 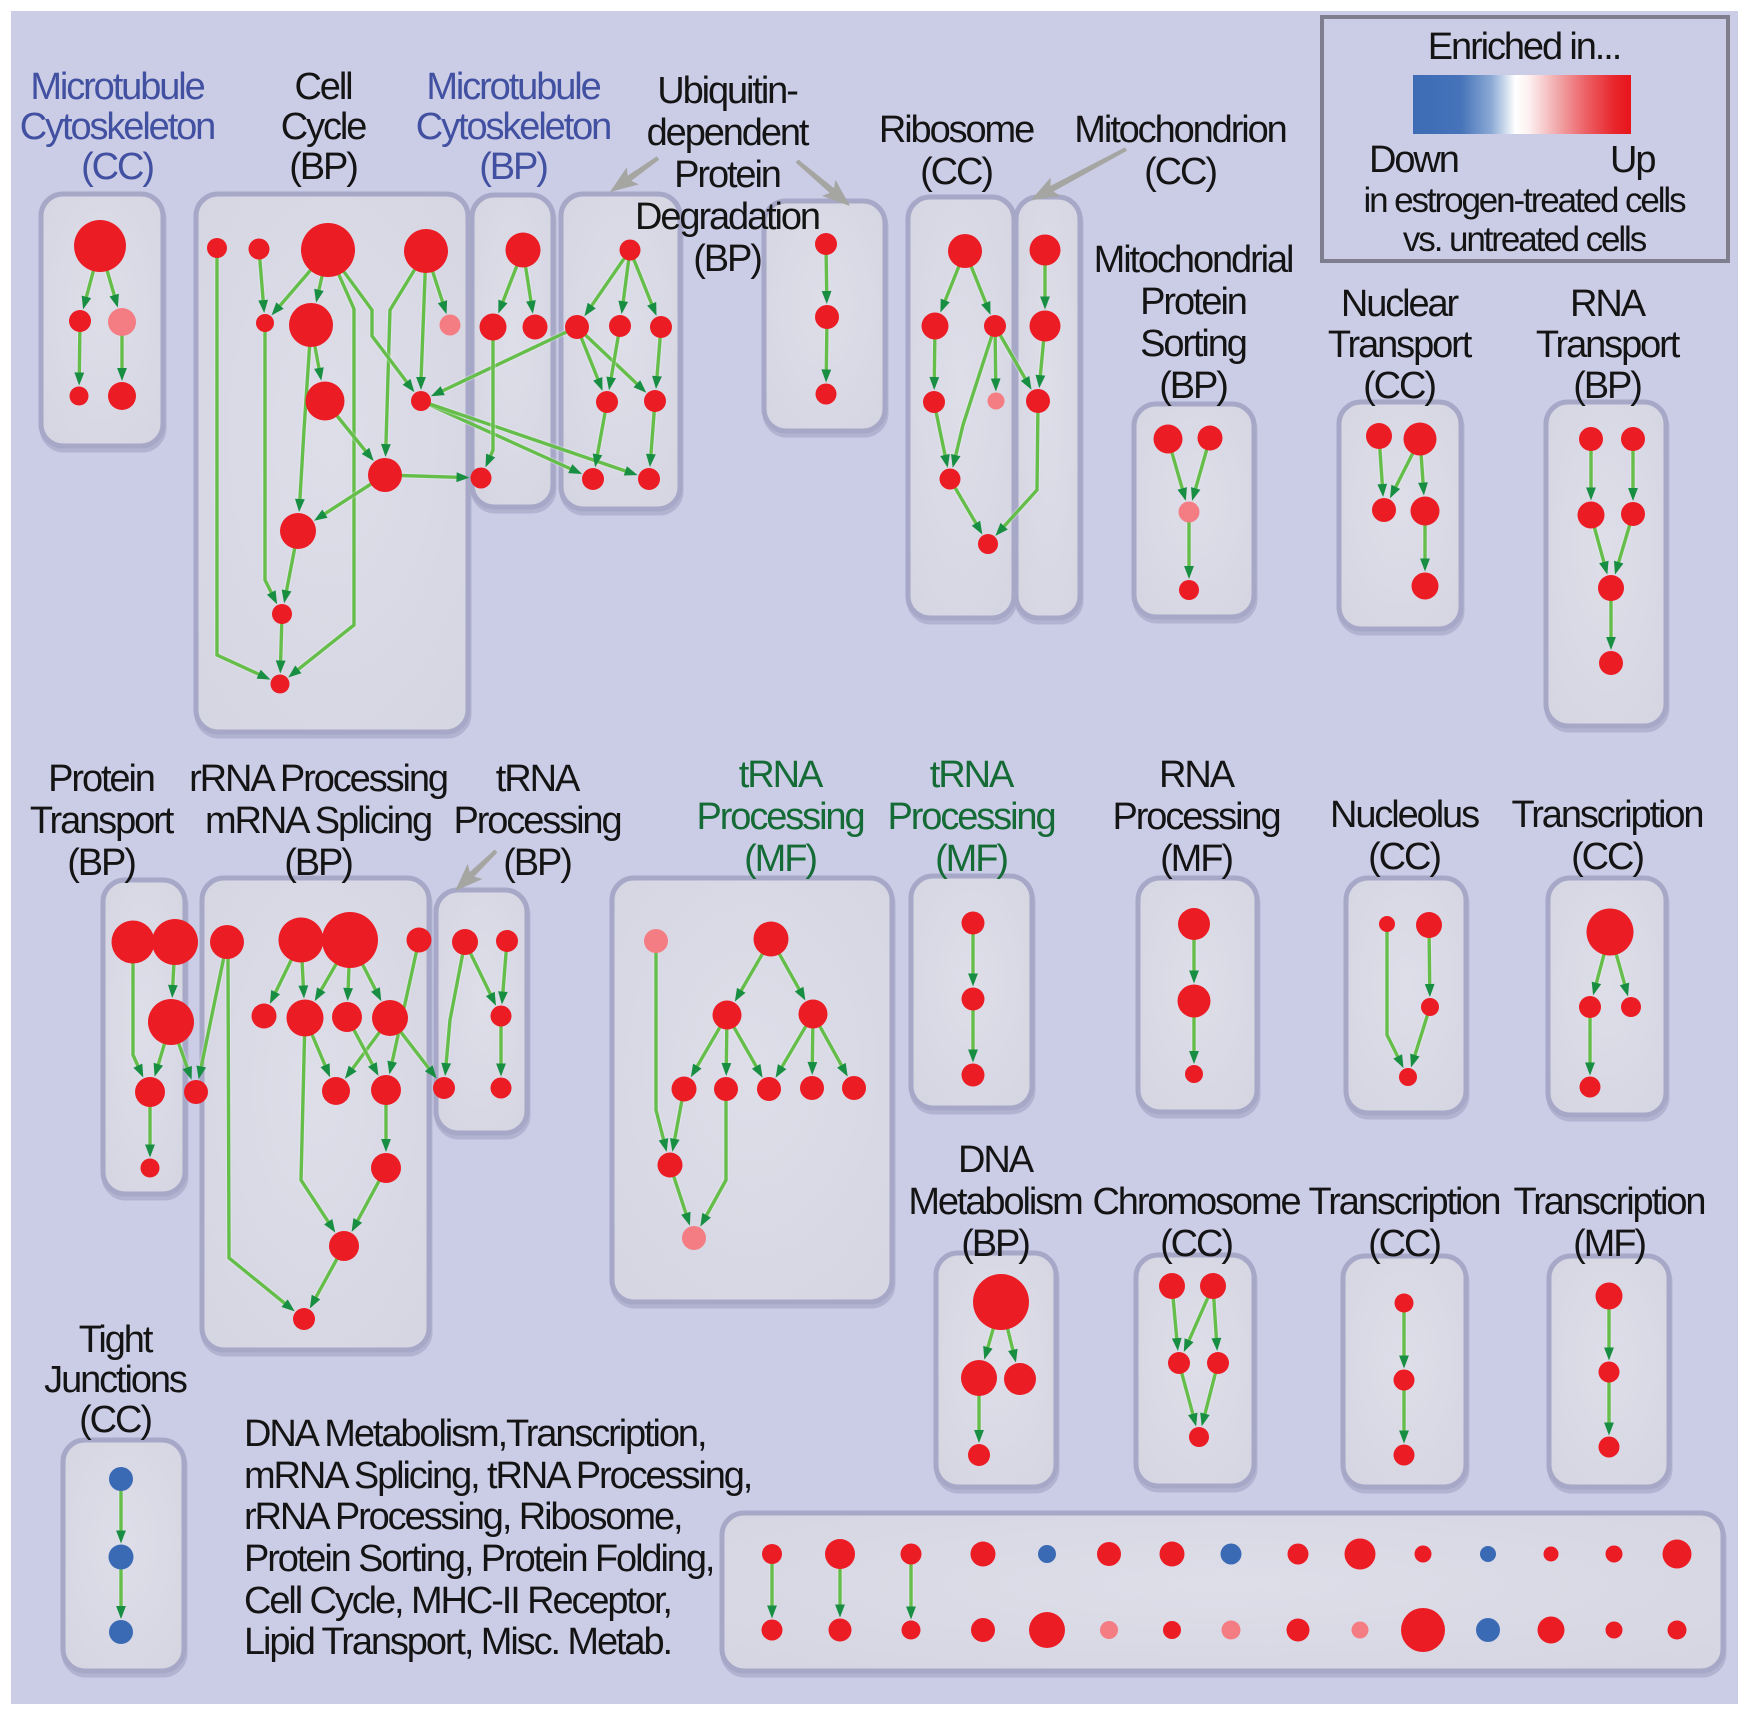 I want to click on svg-text: Degradation, so click(x=727, y=217).